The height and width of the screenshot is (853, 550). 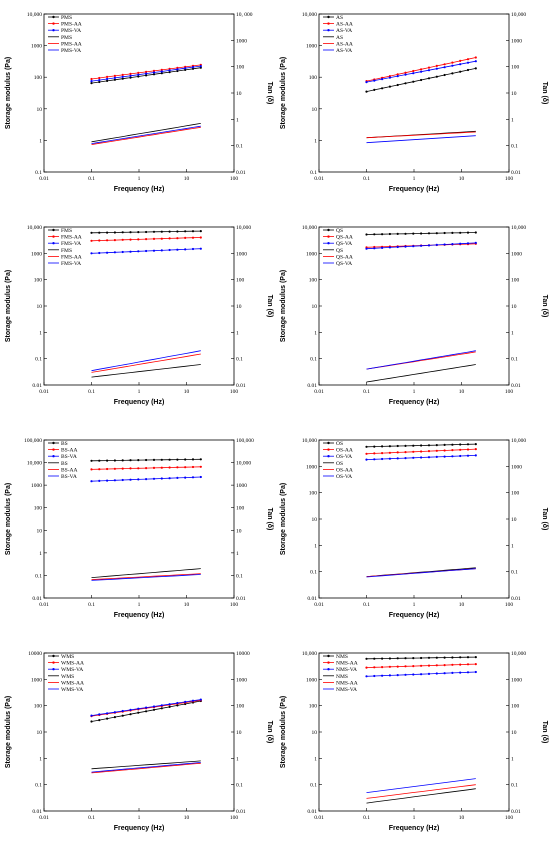 I want to click on y-axis-label: Storage modulus (Pa), so click(x=8, y=93).